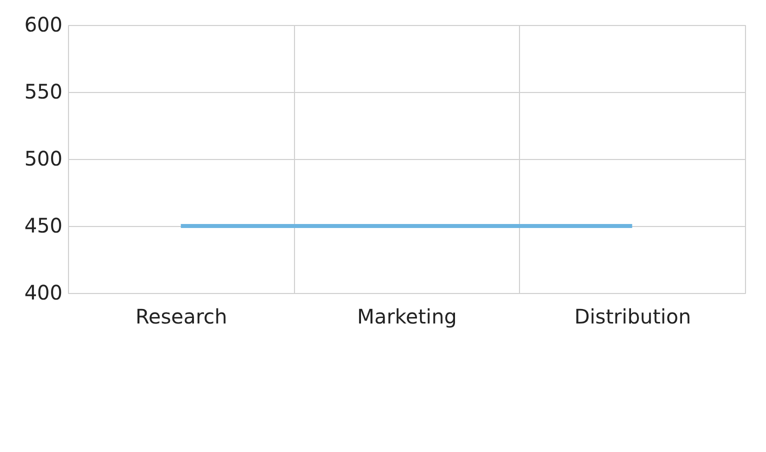 The width and height of the screenshot is (766, 452). I want to click on y-tick-label: 550, so click(43, 92).